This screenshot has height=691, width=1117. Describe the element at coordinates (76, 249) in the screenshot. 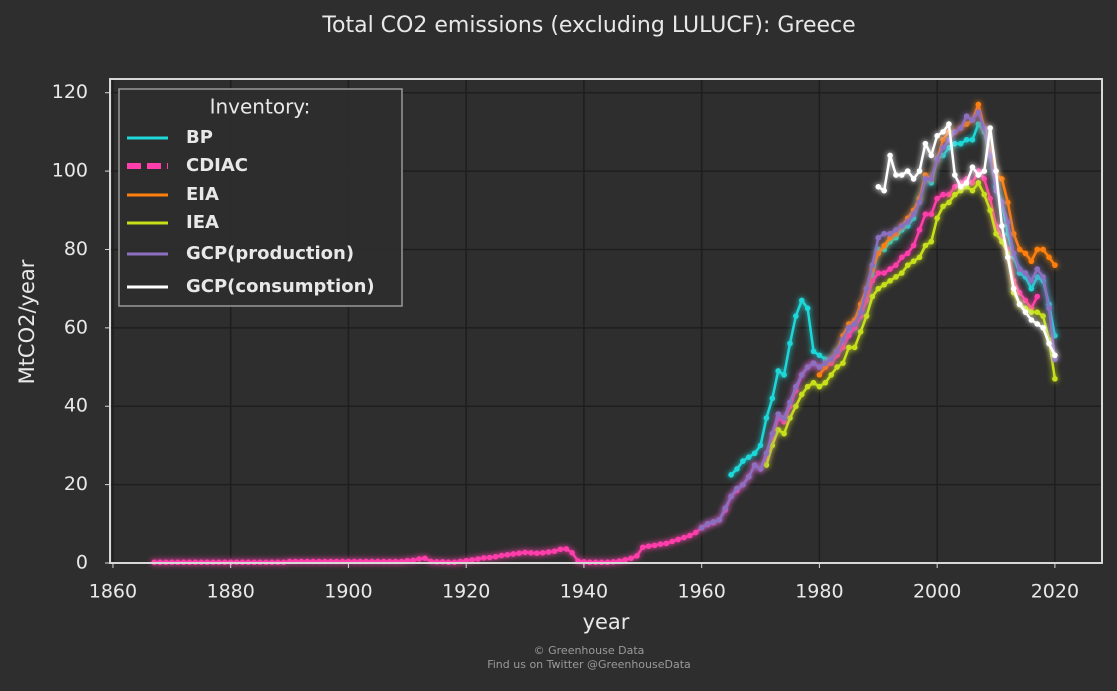

I see `y-tick-label: 80` at that location.